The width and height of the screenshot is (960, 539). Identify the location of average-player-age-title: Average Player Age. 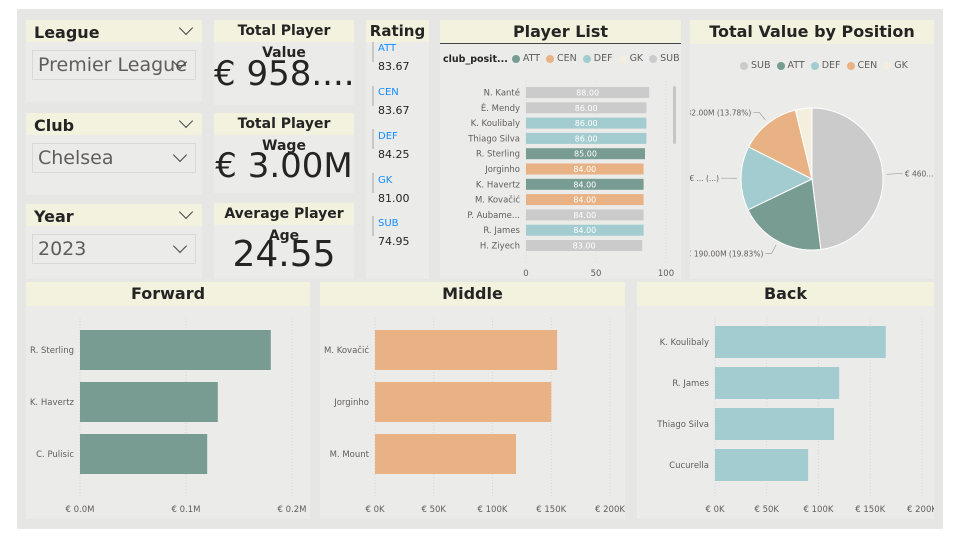
(284, 223).